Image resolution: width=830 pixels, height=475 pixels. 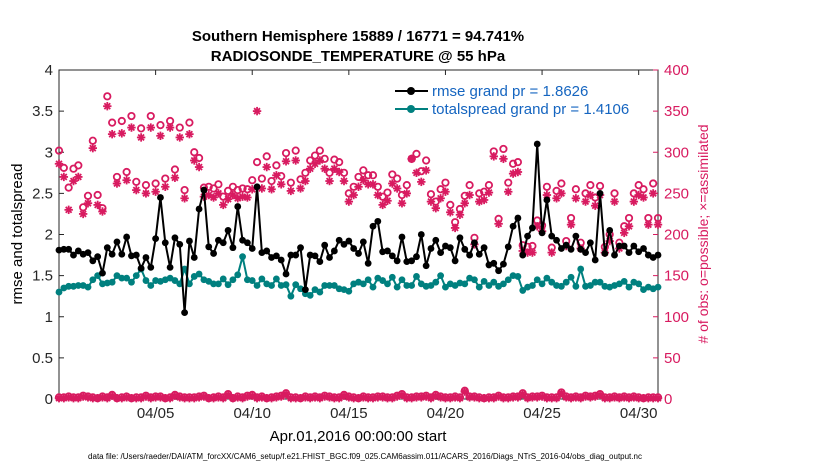 I want to click on ytick-right-label: 400, so click(x=676, y=70).